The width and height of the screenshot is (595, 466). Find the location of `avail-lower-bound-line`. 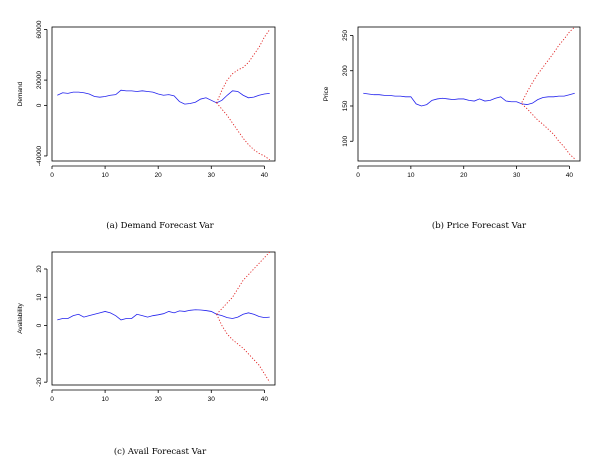

avail-lower-bound-line is located at coordinates (243, 348).